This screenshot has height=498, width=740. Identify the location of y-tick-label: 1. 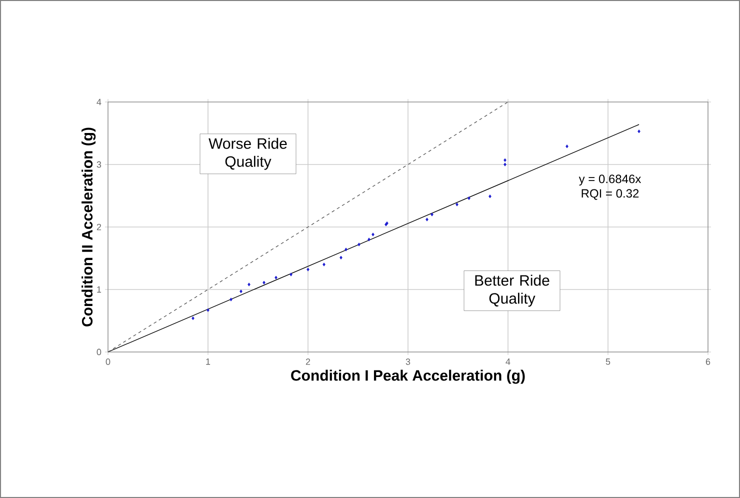
(99, 289).